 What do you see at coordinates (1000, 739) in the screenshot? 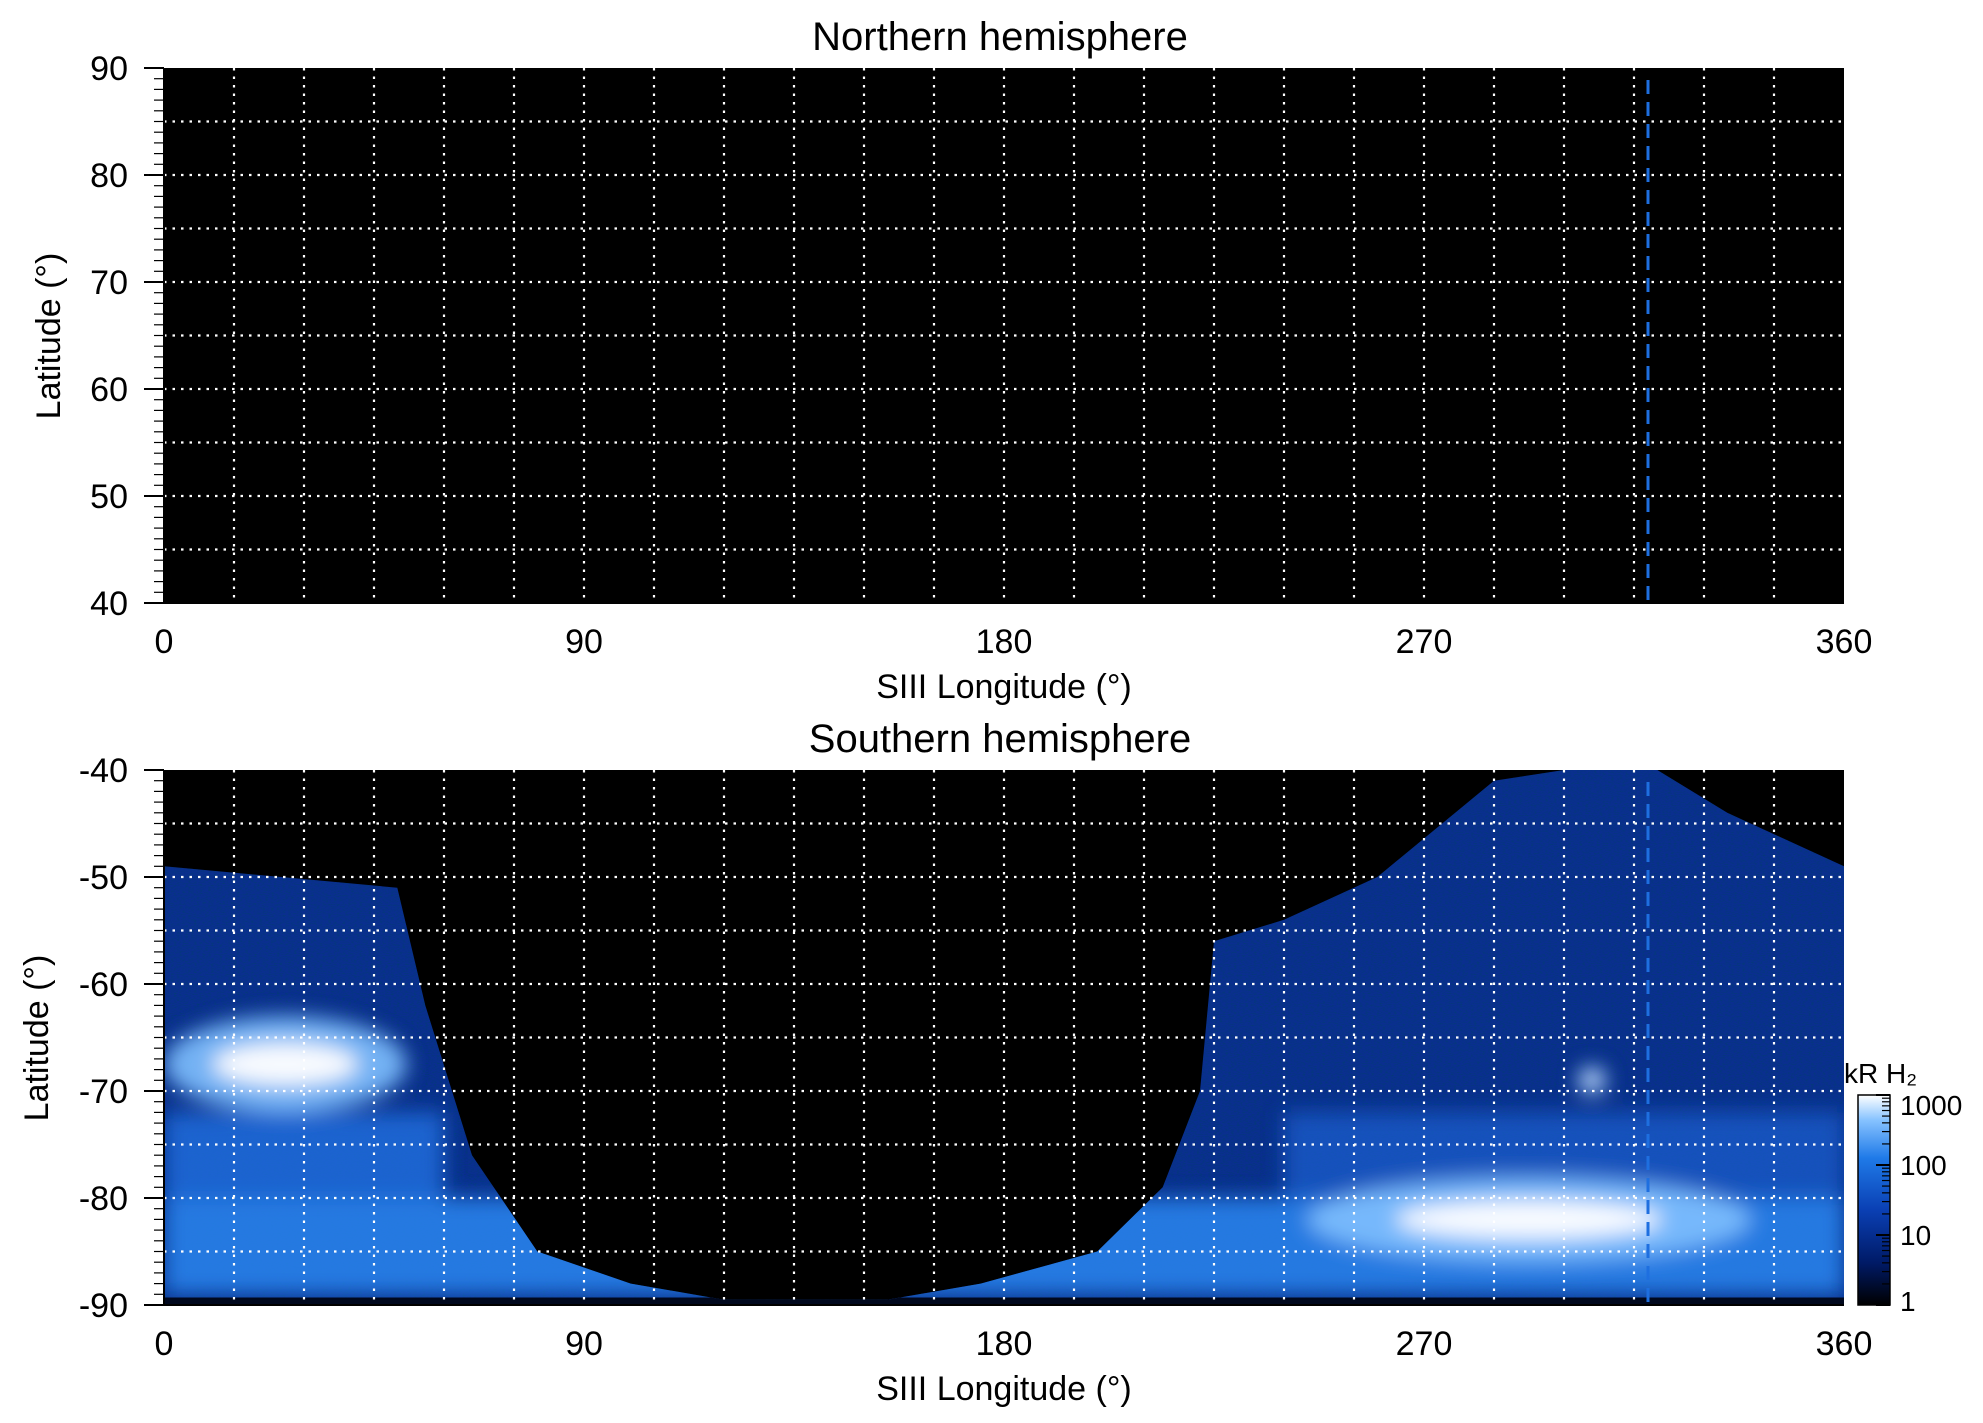
I see `south-title: Southern hemisphere` at bounding box center [1000, 739].